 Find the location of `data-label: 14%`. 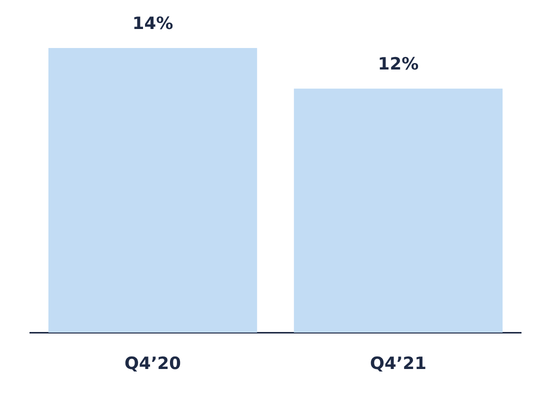

data-label: 14% is located at coordinates (153, 24).